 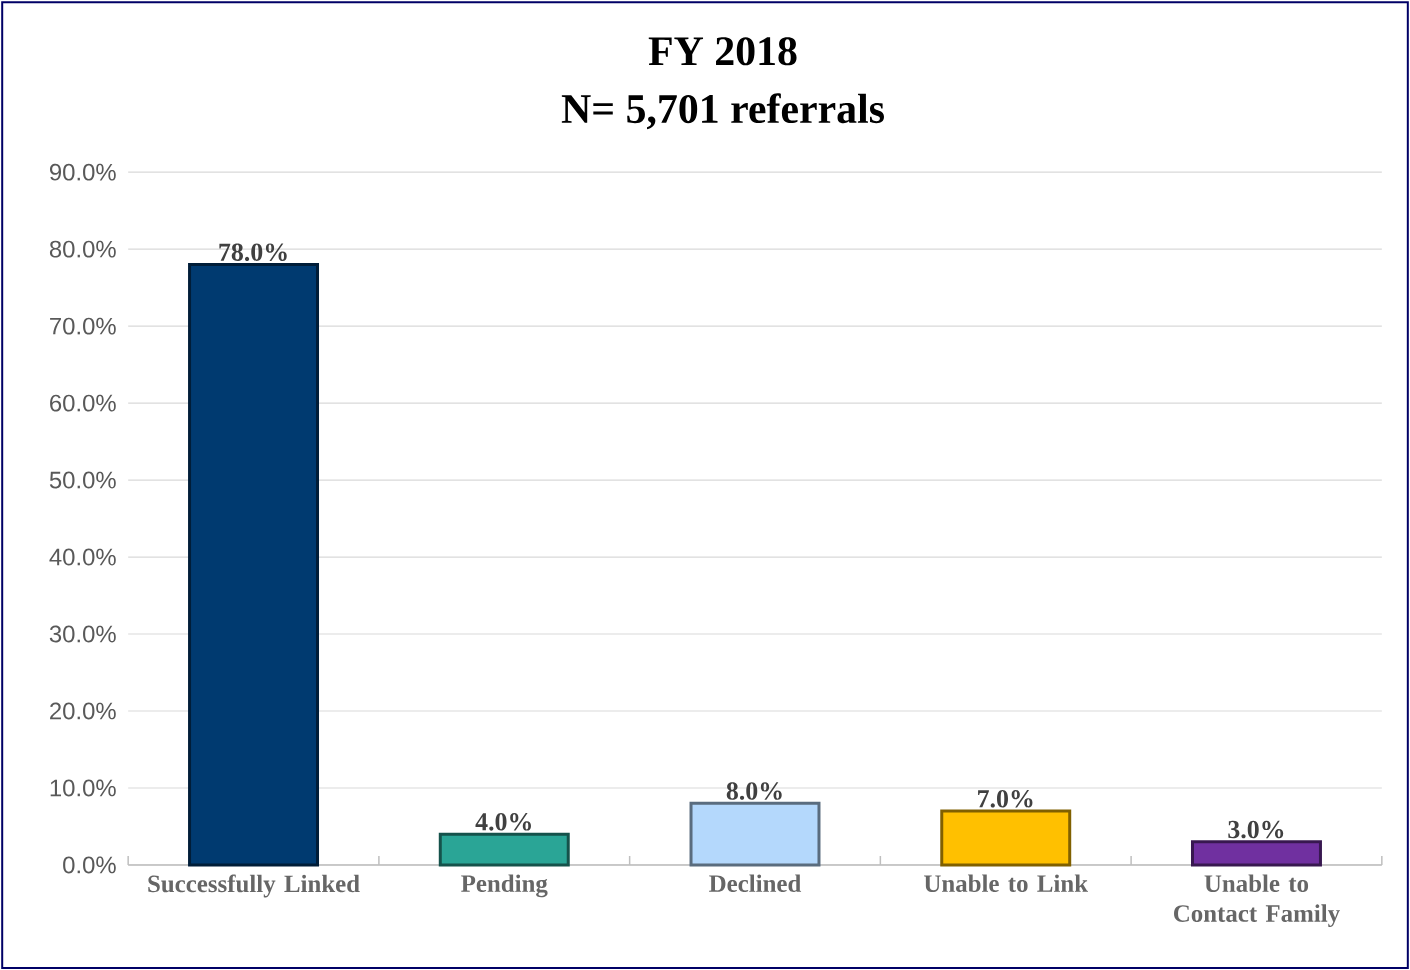 I want to click on y-tick-label: 40.0%, so click(x=82, y=557).